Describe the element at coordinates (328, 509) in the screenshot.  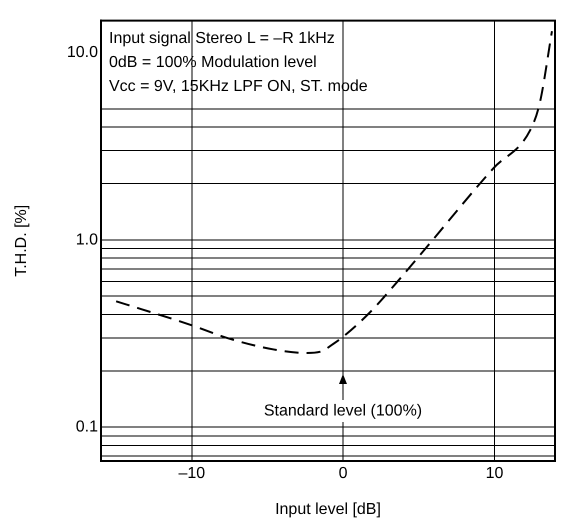
I see `x-axis-title: Input level [dB]` at that location.